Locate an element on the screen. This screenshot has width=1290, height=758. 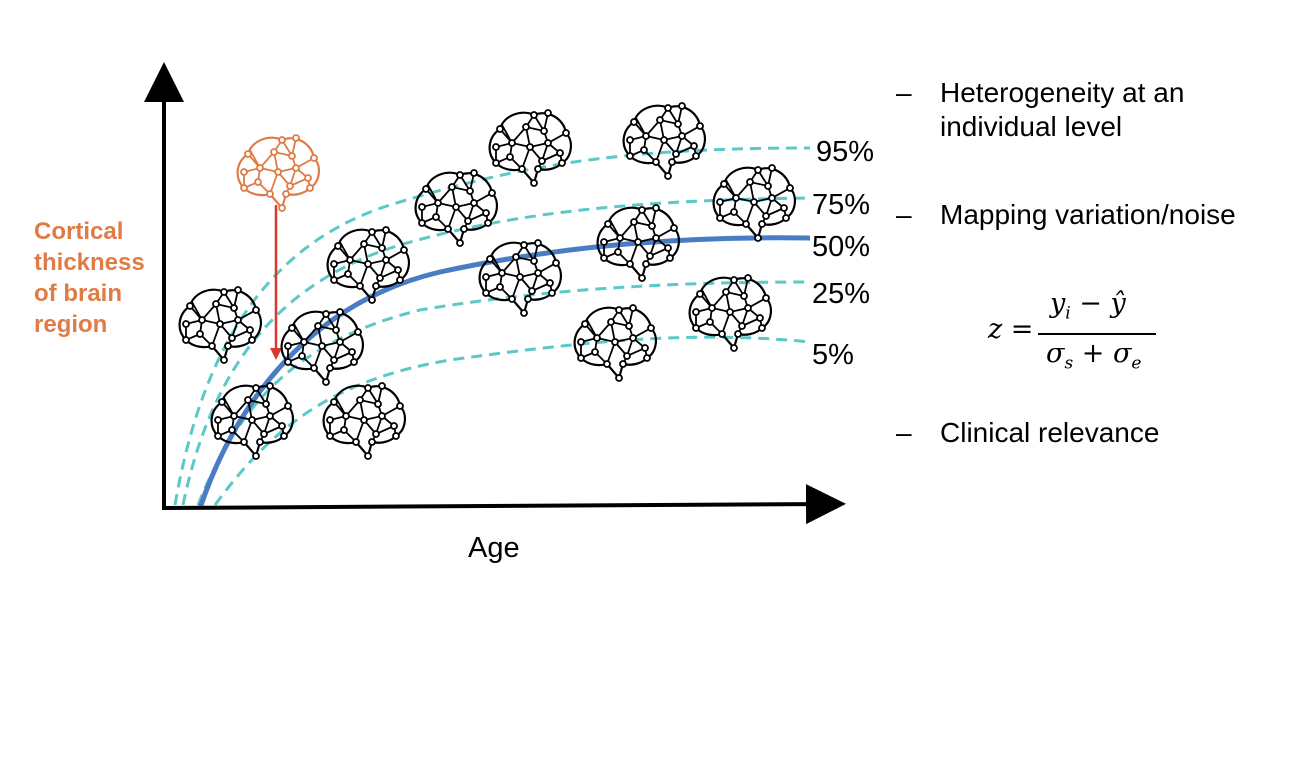
y-axis-label-line: region is located at coordinates (71, 324).